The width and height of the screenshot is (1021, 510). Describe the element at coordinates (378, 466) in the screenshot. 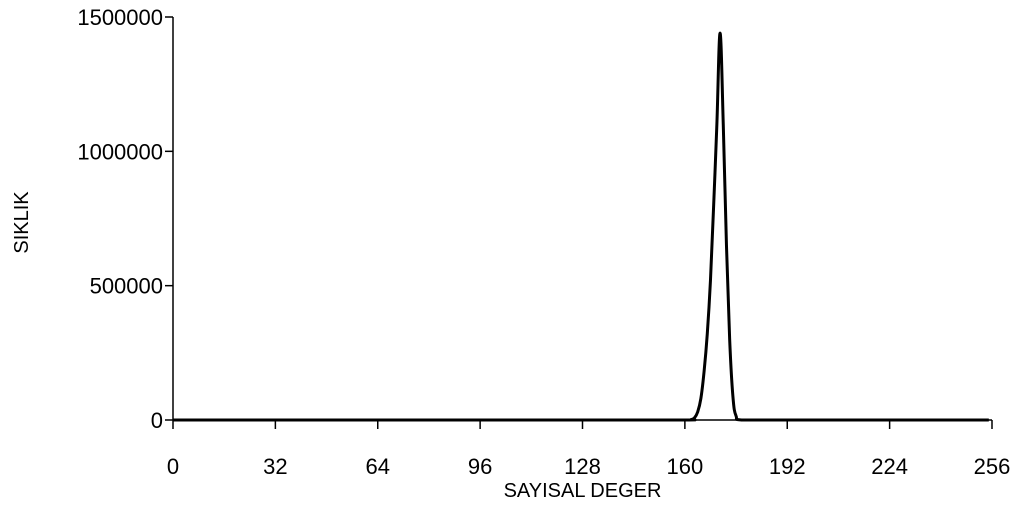

I see `x-tick-label: 64` at that location.